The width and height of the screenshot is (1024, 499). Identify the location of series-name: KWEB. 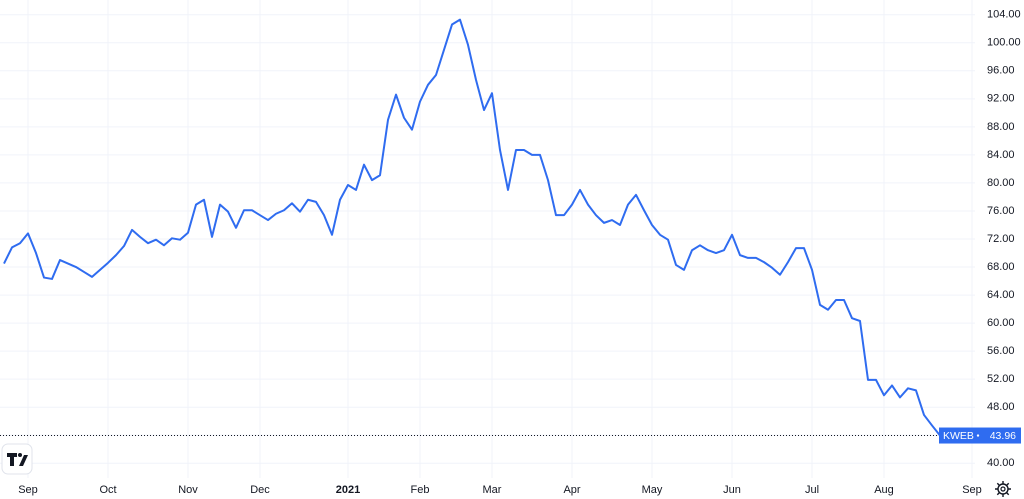
(958, 436).